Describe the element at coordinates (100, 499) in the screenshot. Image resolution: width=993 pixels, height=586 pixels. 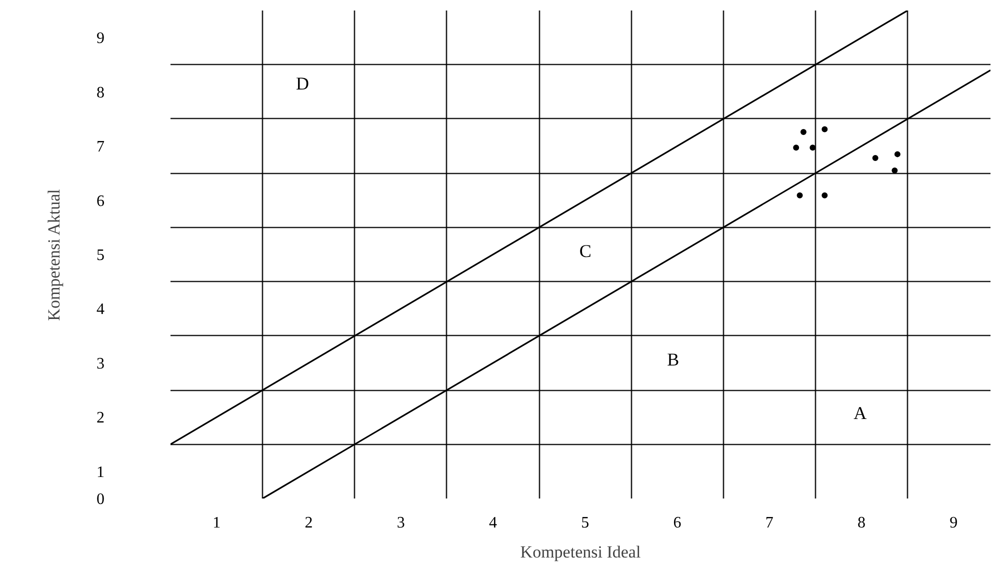
I see `y-tick-label: 0` at that location.